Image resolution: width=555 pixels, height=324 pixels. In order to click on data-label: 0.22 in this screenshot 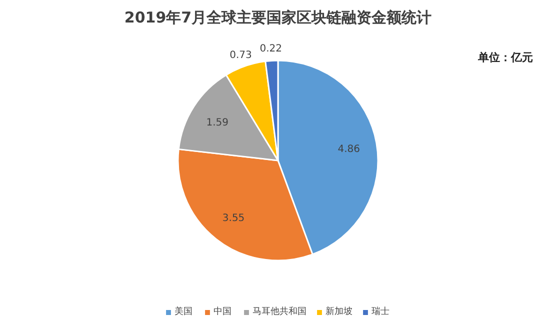, I will do `click(271, 49)`.